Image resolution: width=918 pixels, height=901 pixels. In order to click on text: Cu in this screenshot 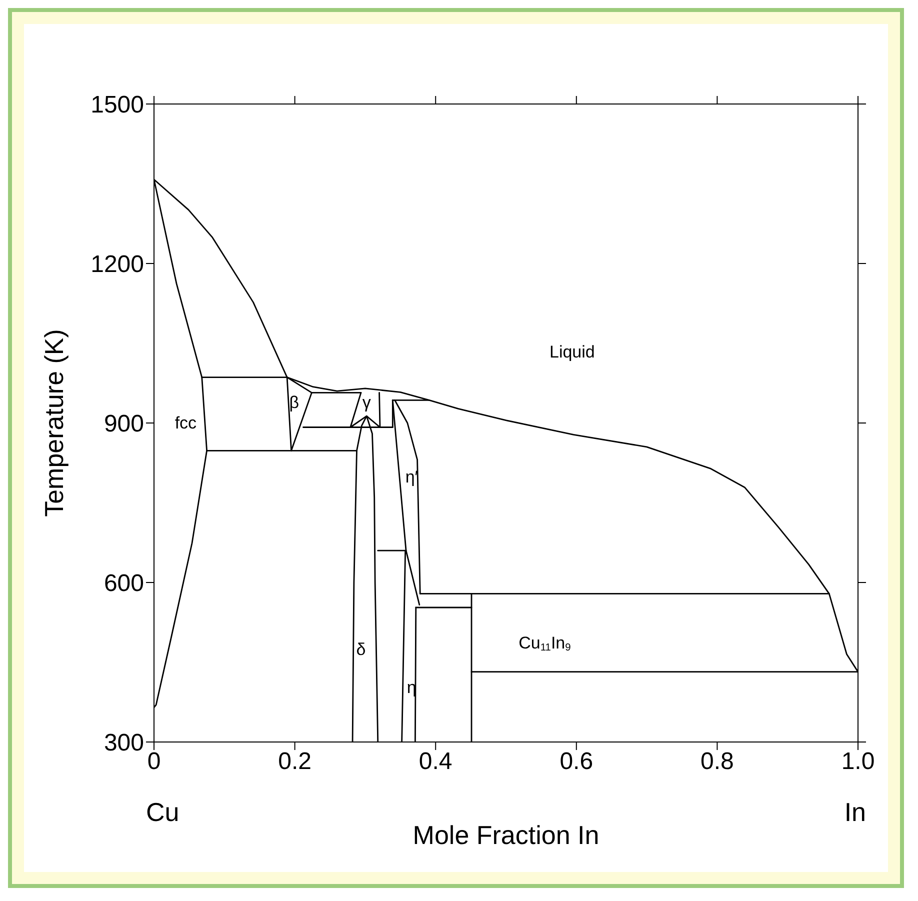, I will do `click(163, 811)`.